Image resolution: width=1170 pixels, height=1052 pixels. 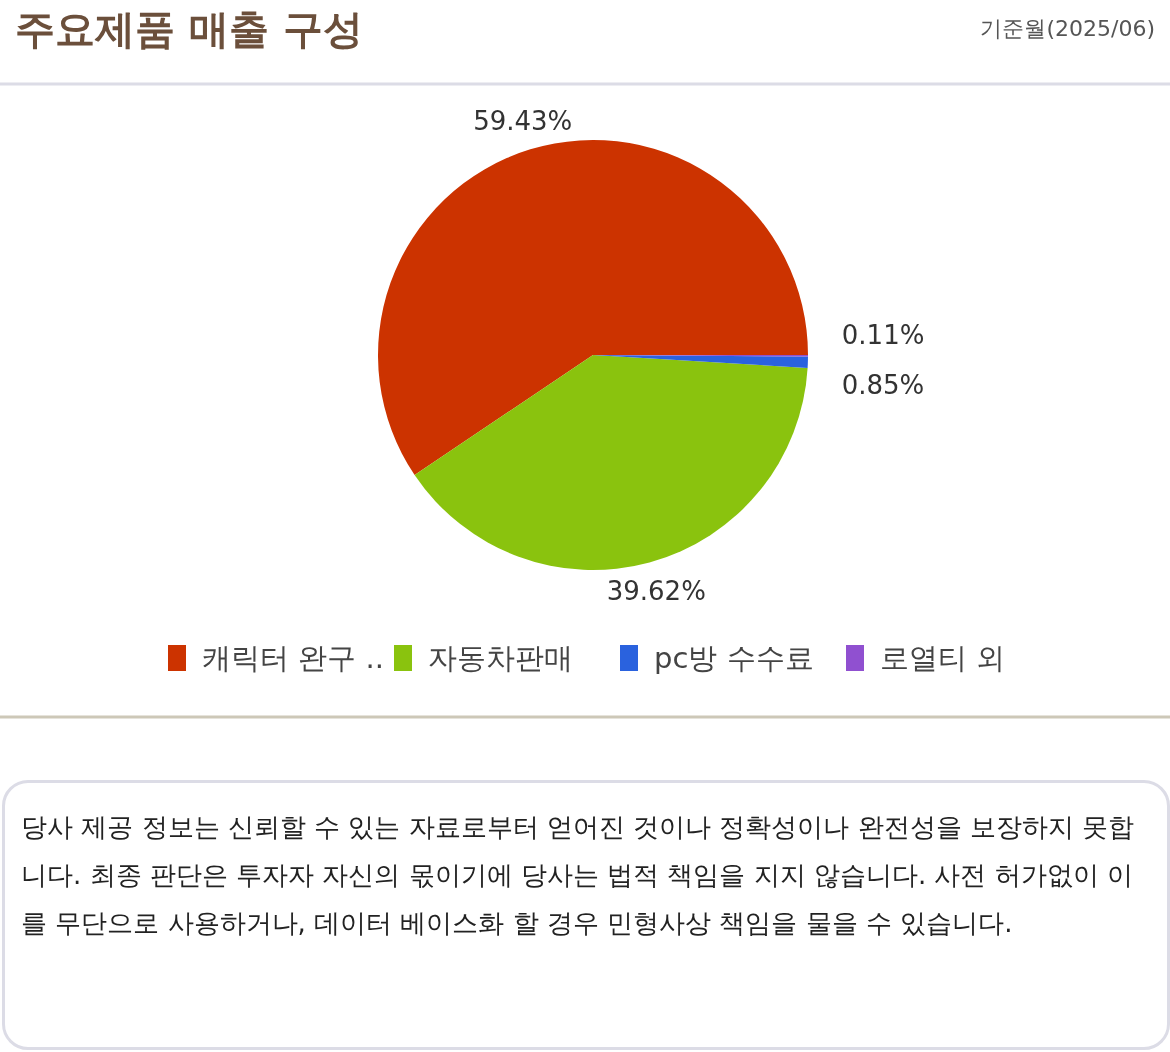 I want to click on legend-label: 자동차판매, so click(x=500, y=658).